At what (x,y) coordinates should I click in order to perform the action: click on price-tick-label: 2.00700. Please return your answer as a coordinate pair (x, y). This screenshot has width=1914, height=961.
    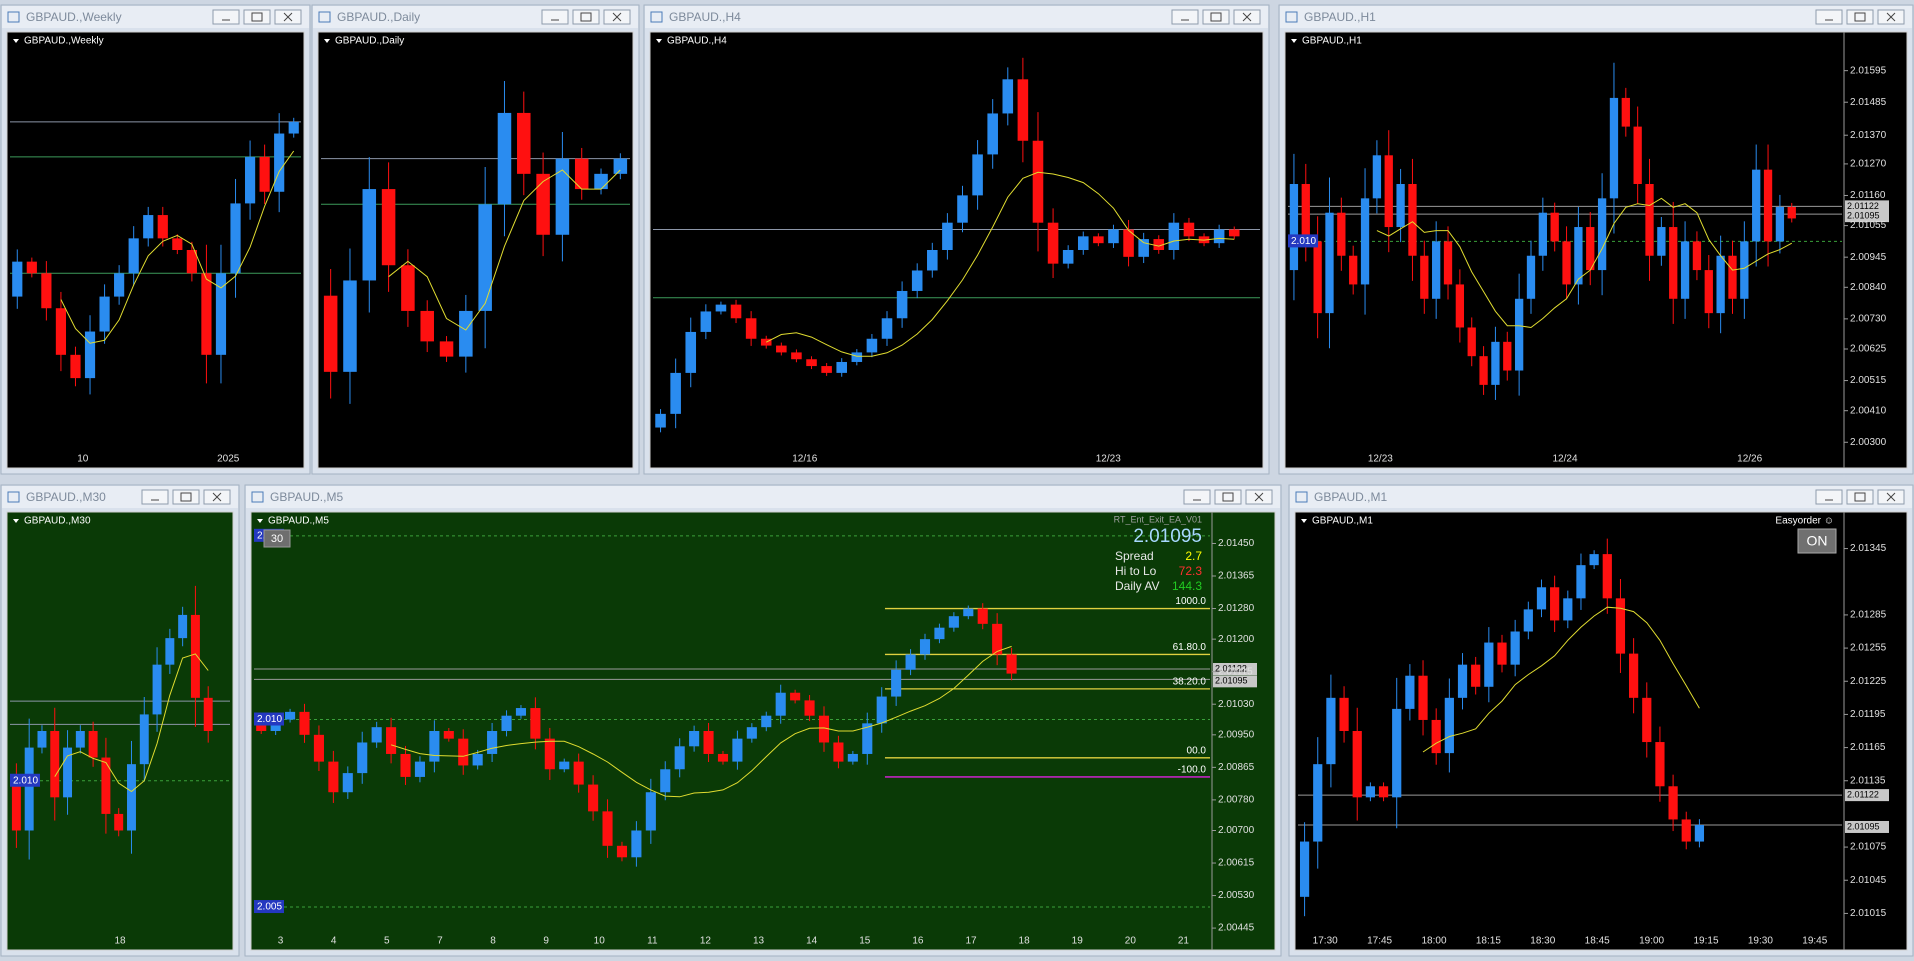
    Looking at the image, I should click on (1236, 830).